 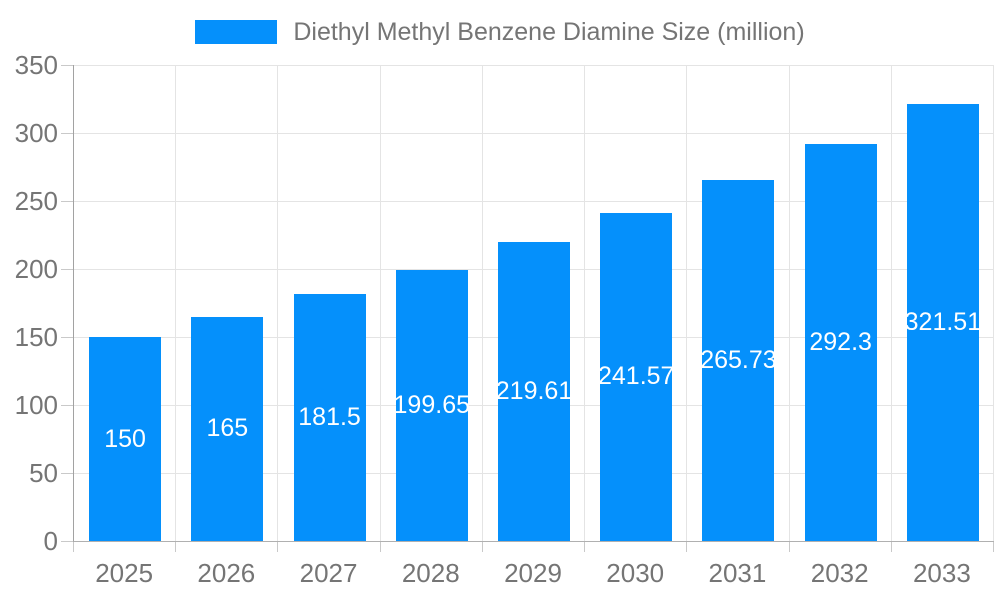 I want to click on x-axis-tick-label: 2030, so click(x=635, y=573).